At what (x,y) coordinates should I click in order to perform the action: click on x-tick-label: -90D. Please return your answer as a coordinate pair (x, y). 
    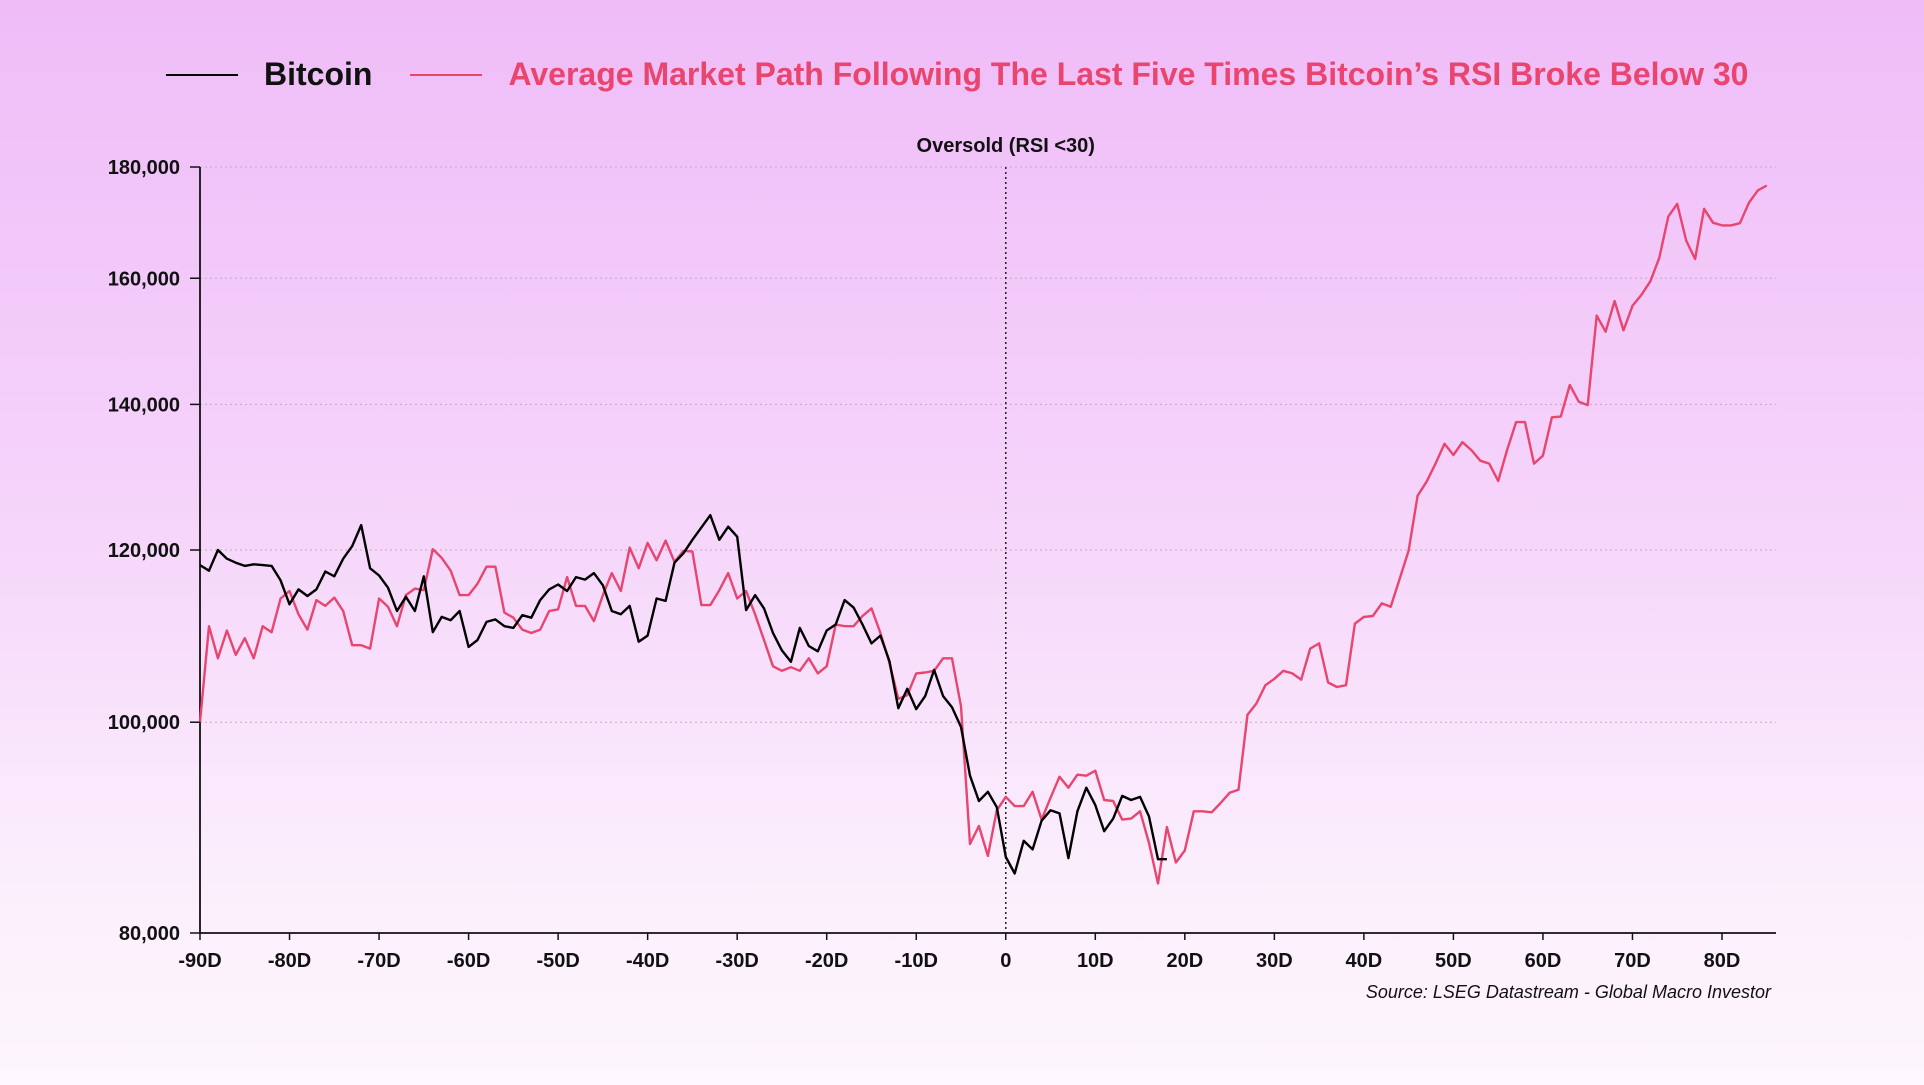
    Looking at the image, I should click on (199, 961).